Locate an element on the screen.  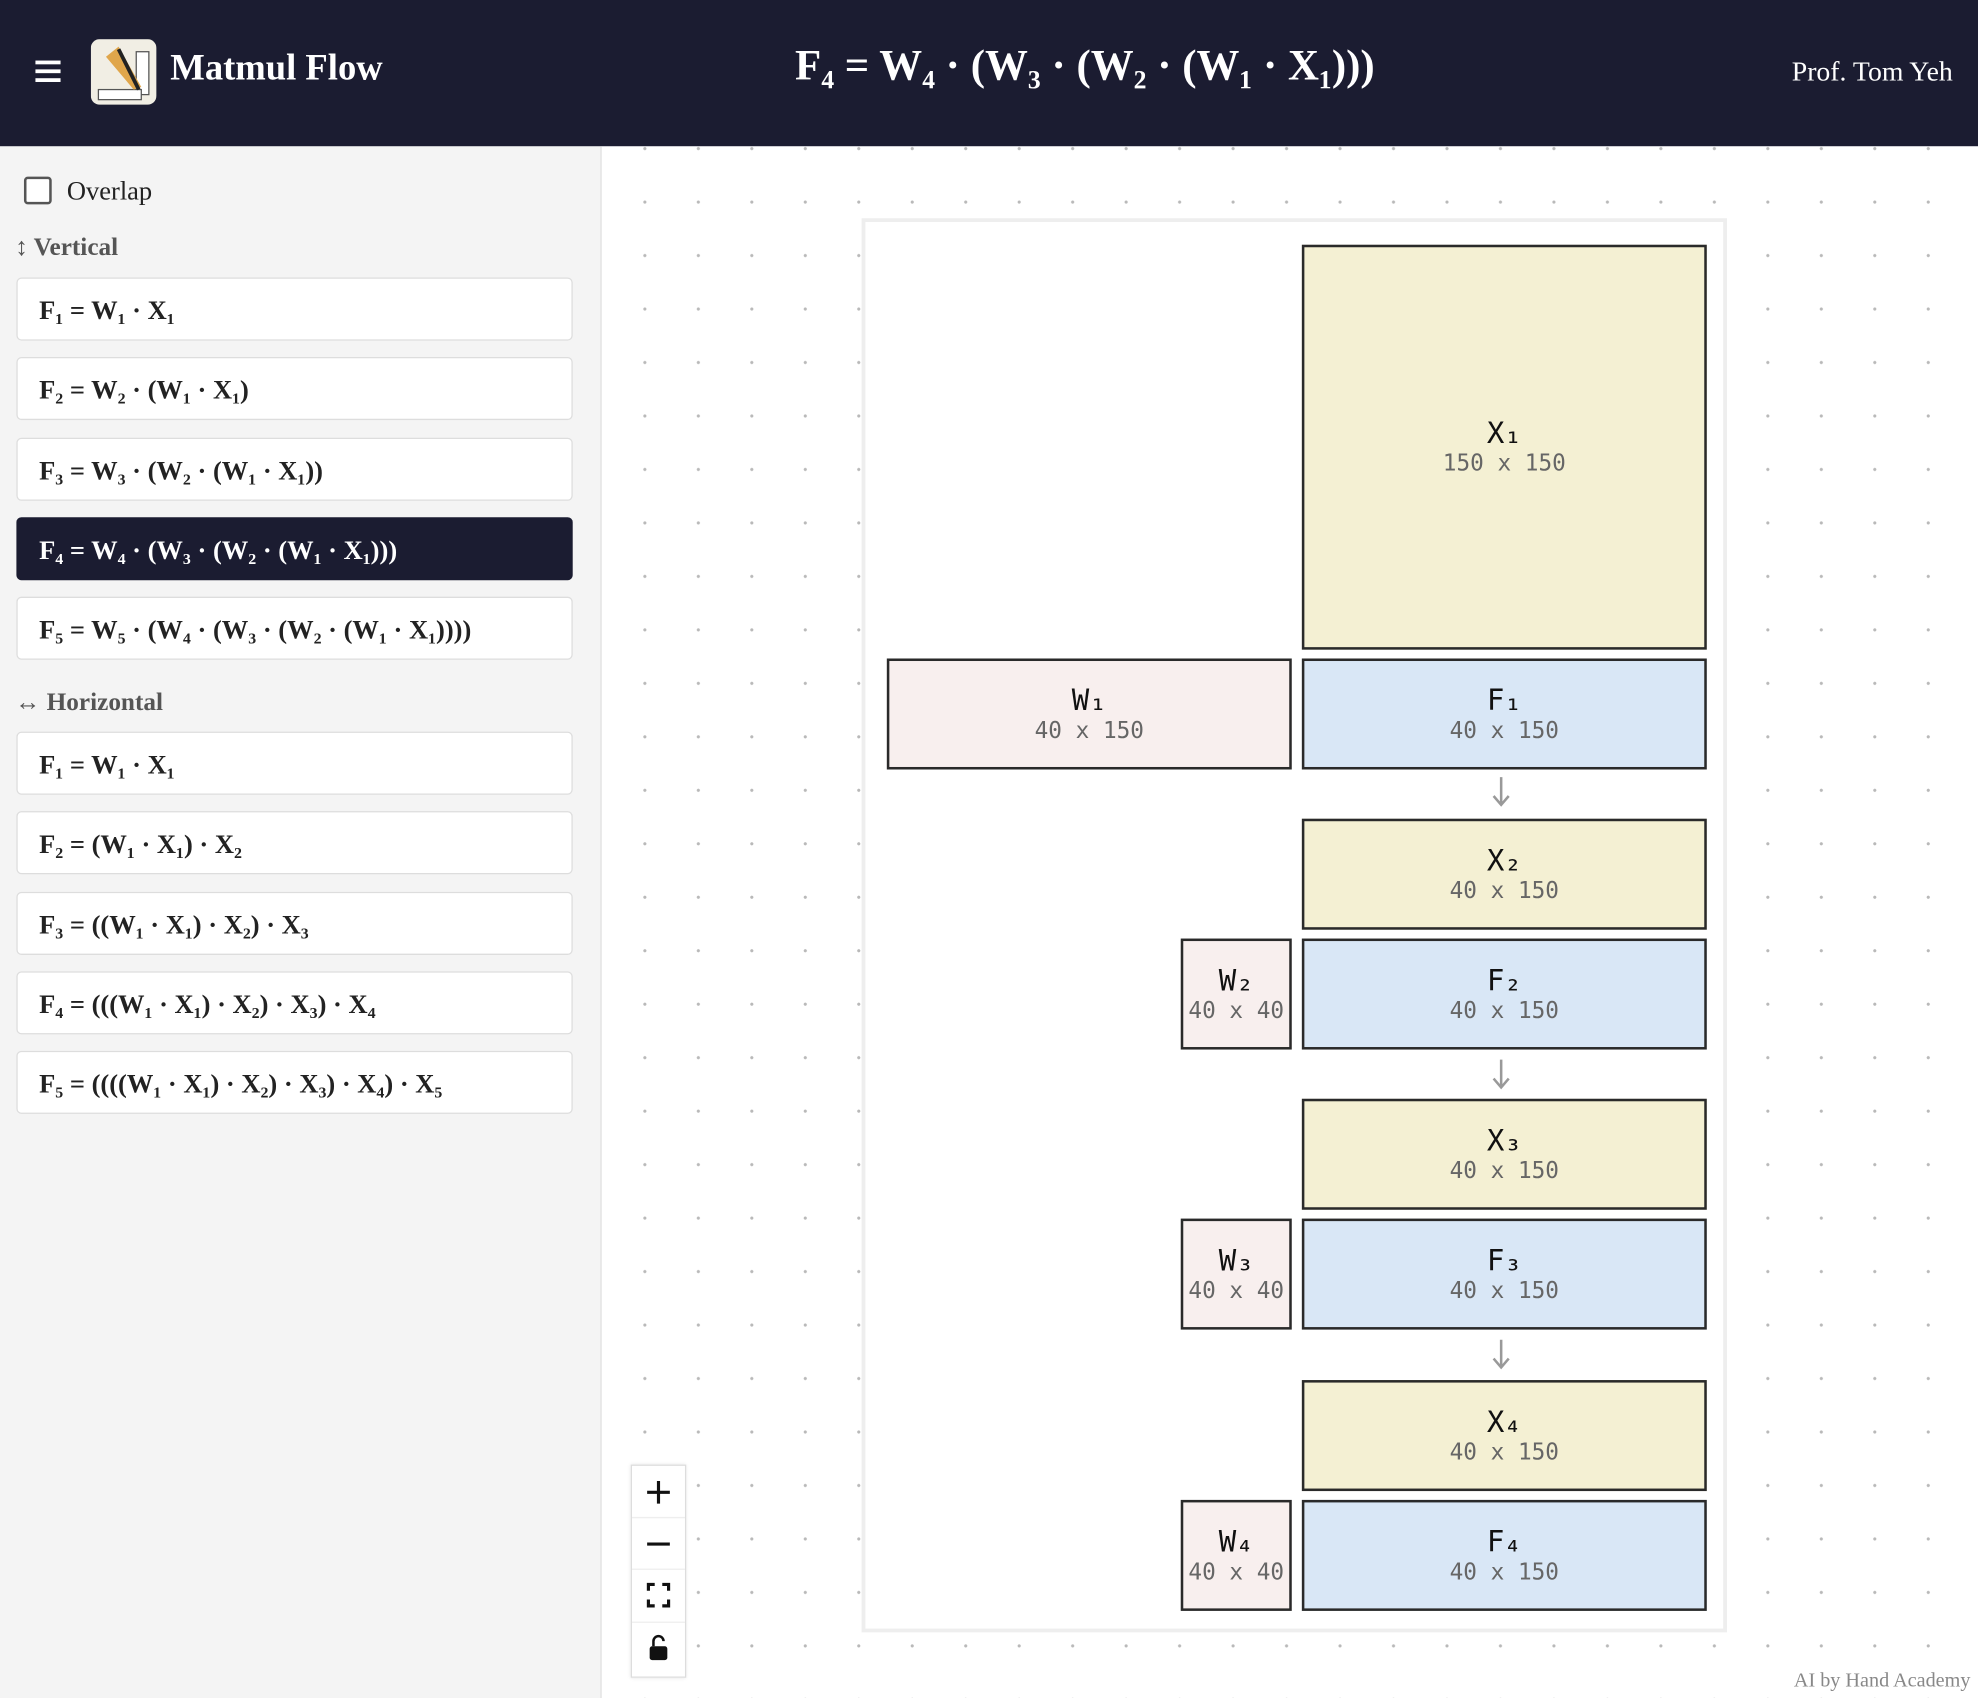
formula-option: F₃ = ((W₁ · X₁) · X₂) · X₃ is located at coordinates (294, 923).